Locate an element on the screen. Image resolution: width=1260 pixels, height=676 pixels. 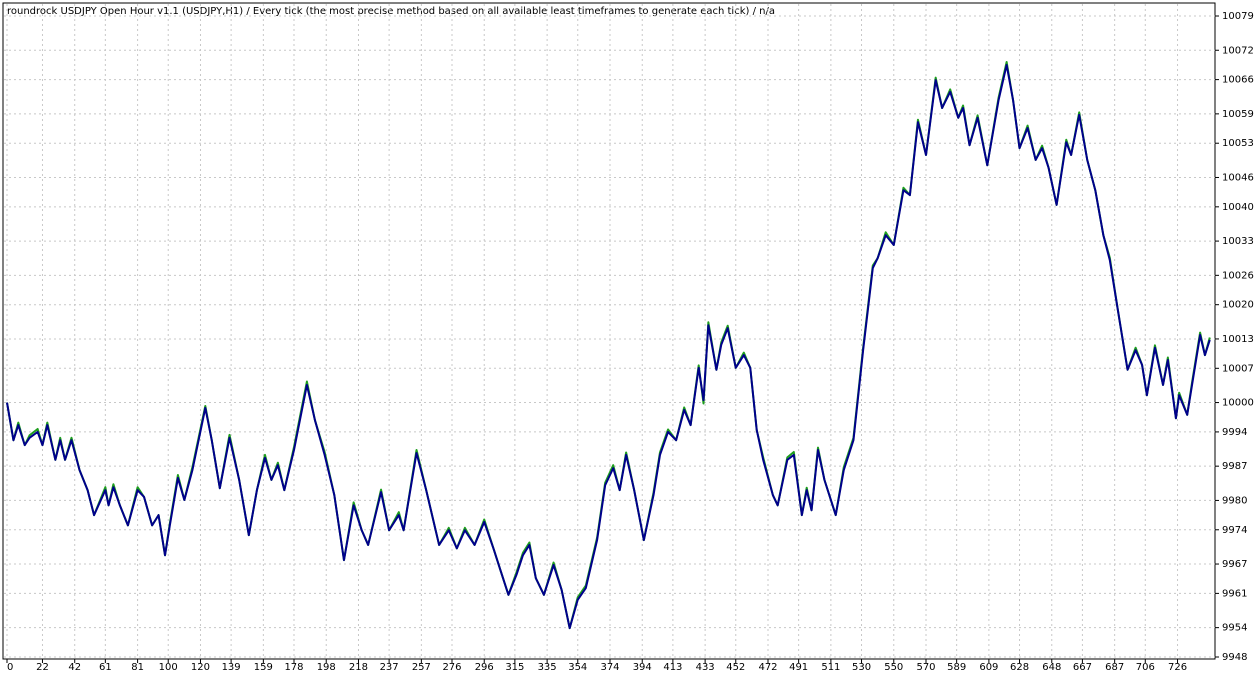
y-tick-label: 9980 is located at coordinates (1234, 500).